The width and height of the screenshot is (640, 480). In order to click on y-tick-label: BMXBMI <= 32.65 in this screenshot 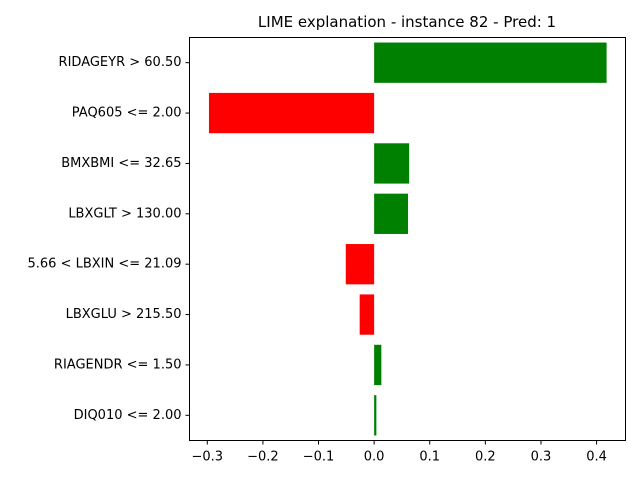, I will do `click(121, 163)`.